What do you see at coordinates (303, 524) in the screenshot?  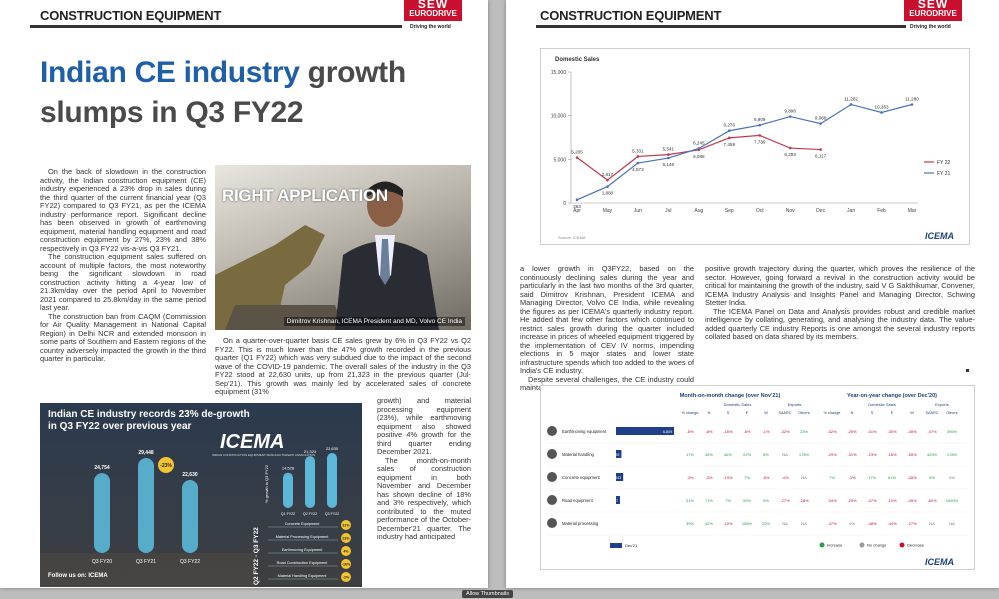 I see `segment-name: Concrete Equipment` at bounding box center [303, 524].